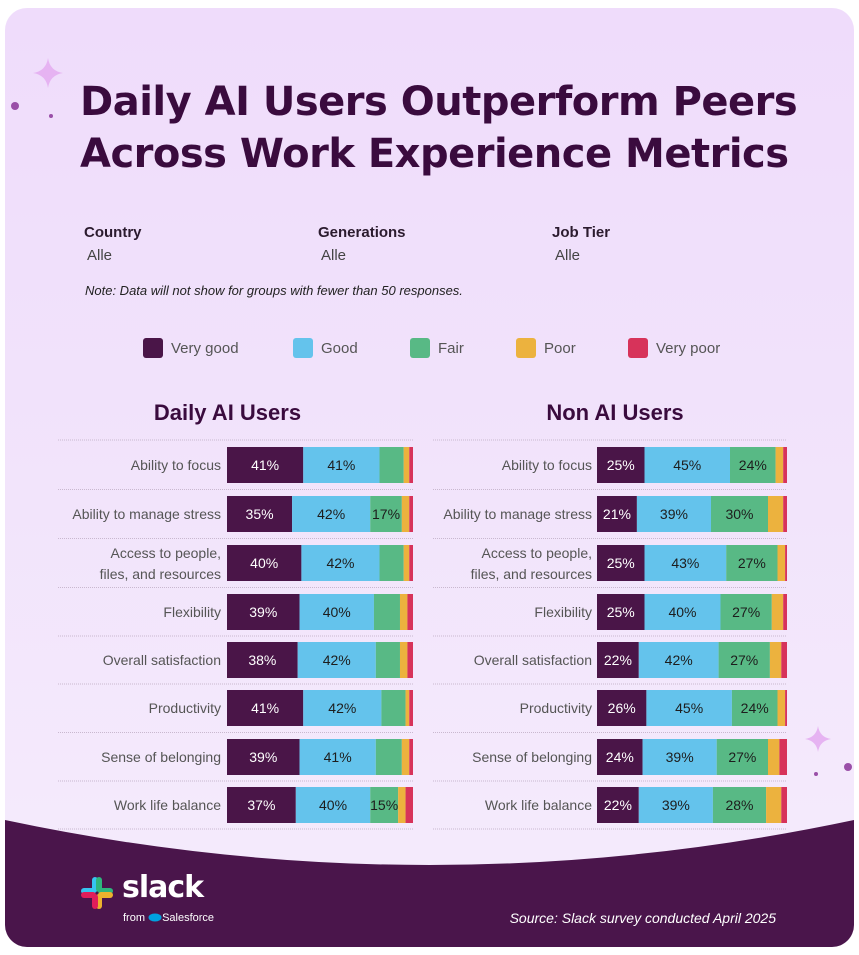 This screenshot has width=859, height=955. I want to click on filter-generations: Generations Alle, so click(362, 244).